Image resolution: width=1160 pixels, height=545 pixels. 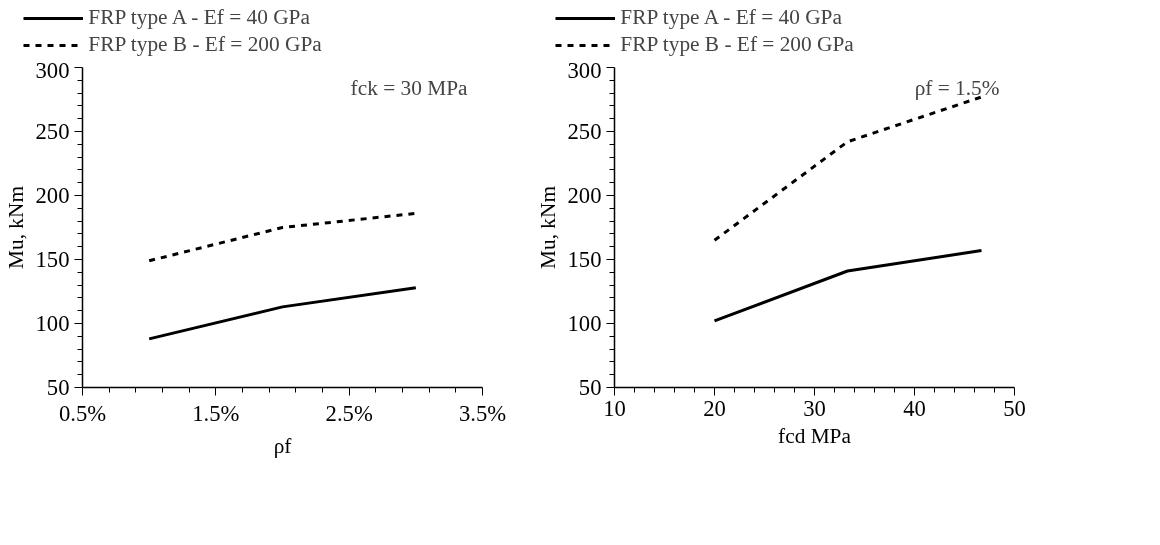 I want to click on x-axis-title: fcd MPa, so click(x=815, y=435).